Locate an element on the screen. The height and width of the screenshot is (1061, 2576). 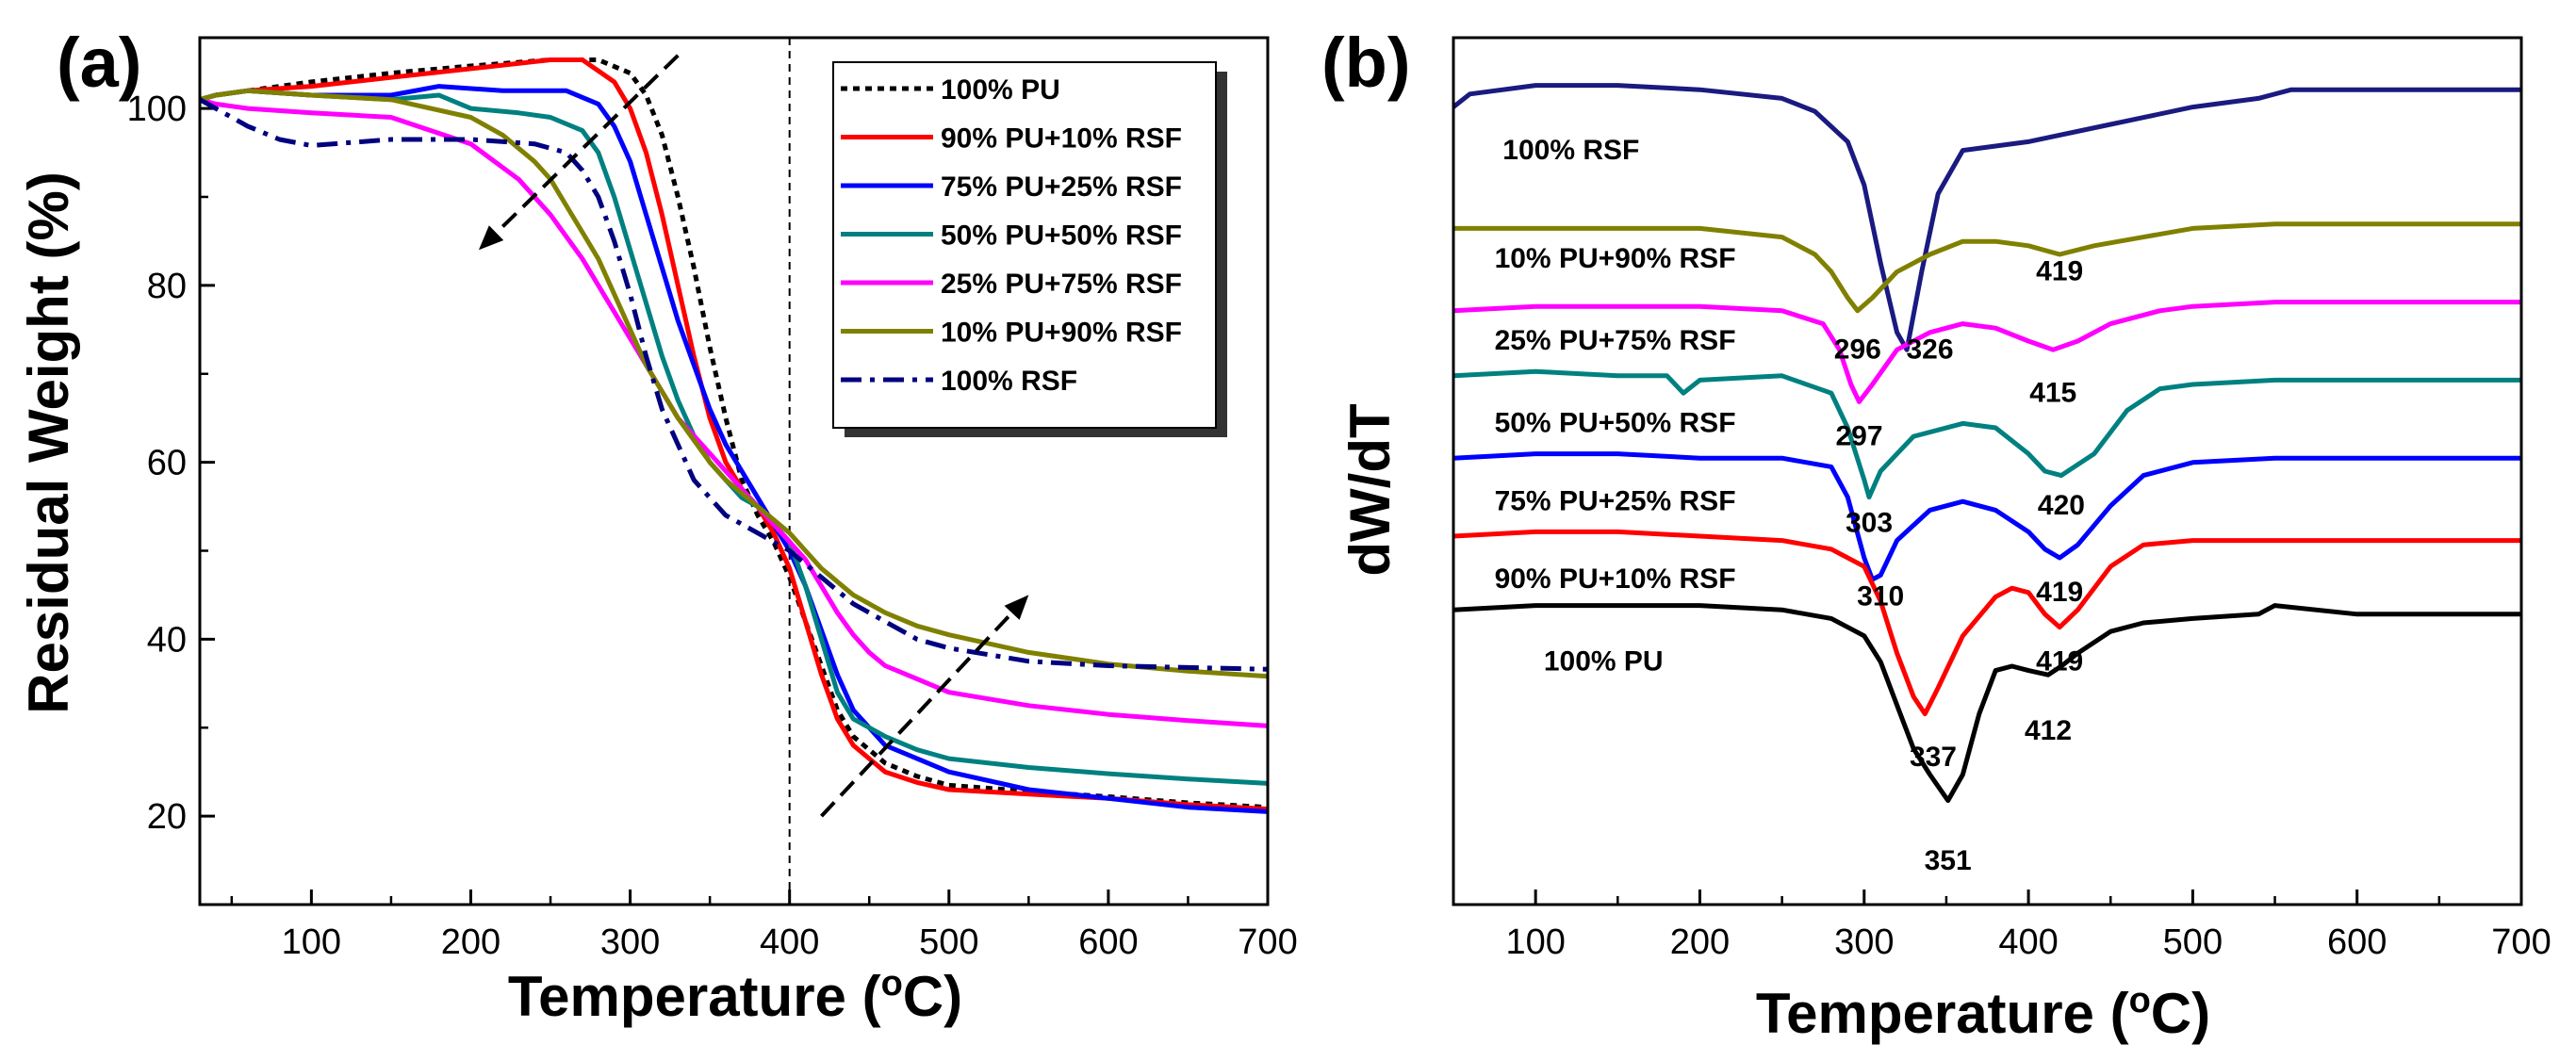
b-curve-label-50pct-pu-50pct-rsf: 50% PU+50% RSF is located at coordinates (1615, 423).